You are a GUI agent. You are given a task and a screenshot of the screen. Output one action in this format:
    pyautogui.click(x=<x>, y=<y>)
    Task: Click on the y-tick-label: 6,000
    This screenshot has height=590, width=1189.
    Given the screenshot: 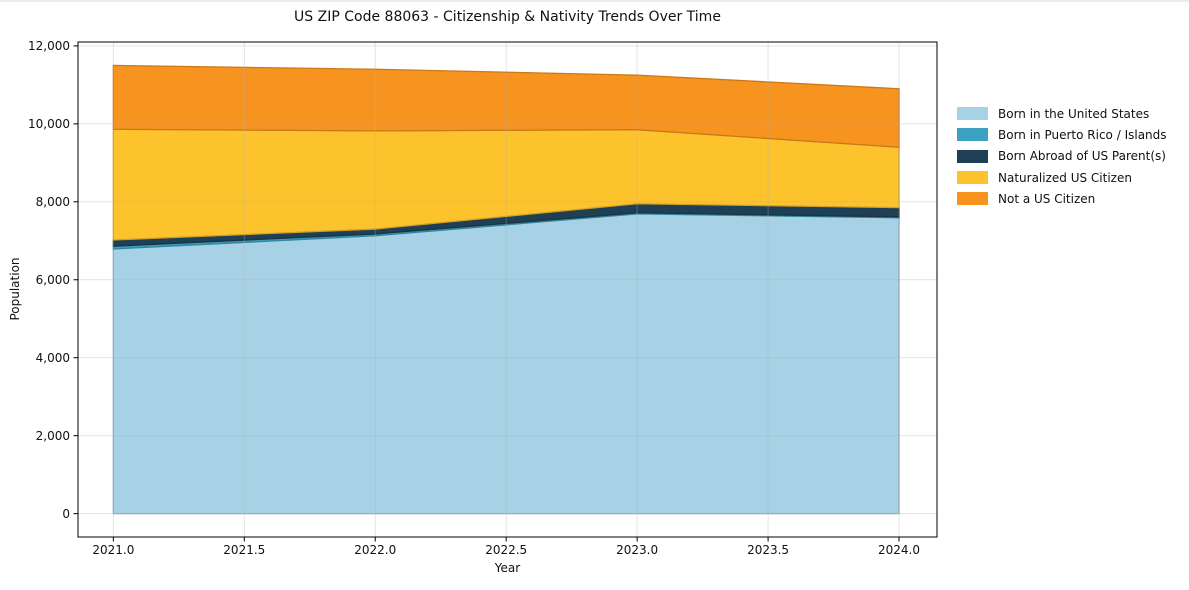 What is the action you would take?
    pyautogui.click(x=53, y=280)
    